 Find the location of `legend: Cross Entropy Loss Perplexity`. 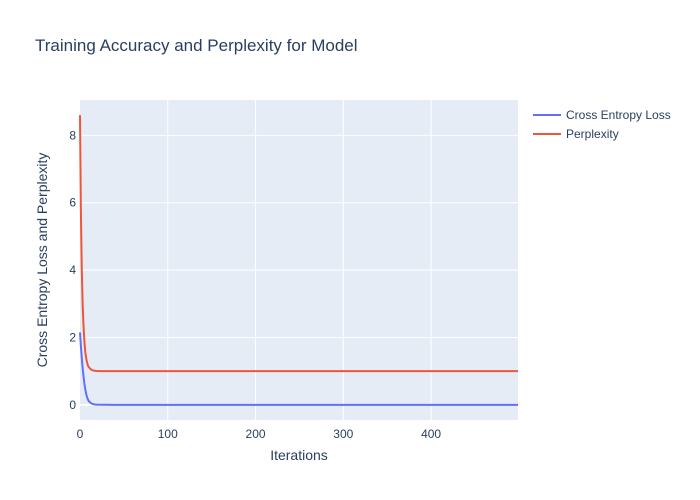

legend: Cross Entropy Loss Perplexity is located at coordinates (602, 124).